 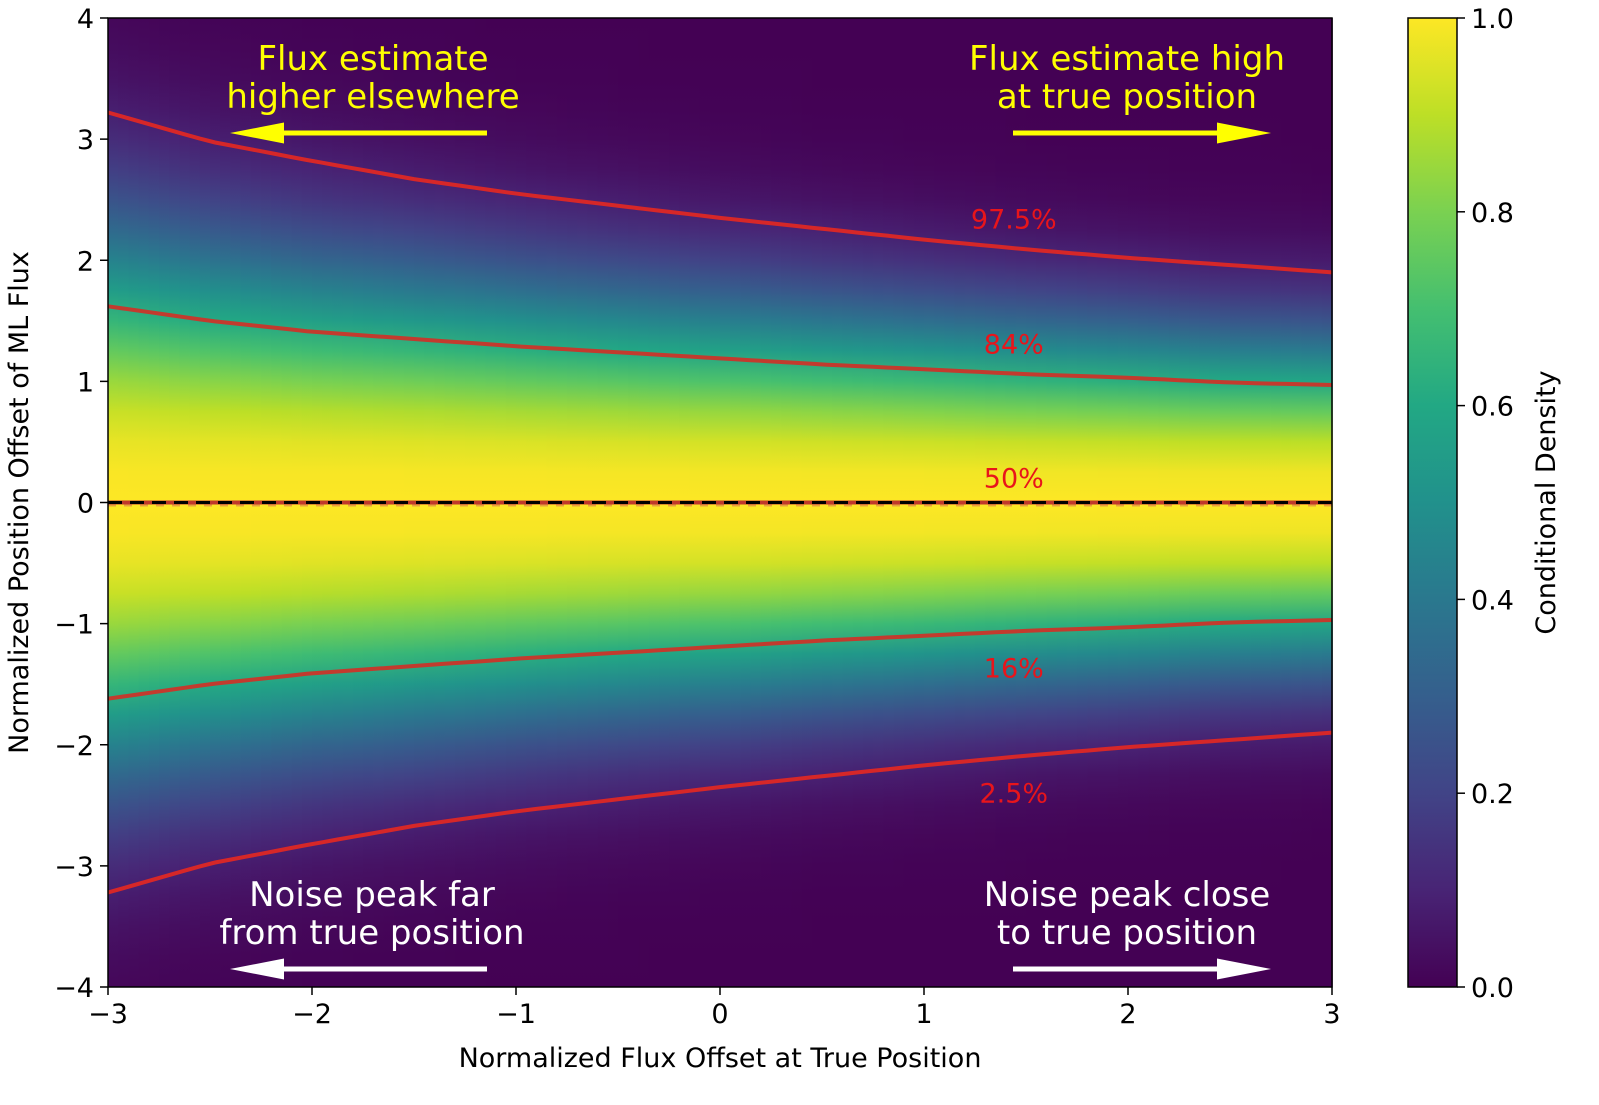 I want to click on quantile-label: 2.5%, so click(x=1013, y=794).